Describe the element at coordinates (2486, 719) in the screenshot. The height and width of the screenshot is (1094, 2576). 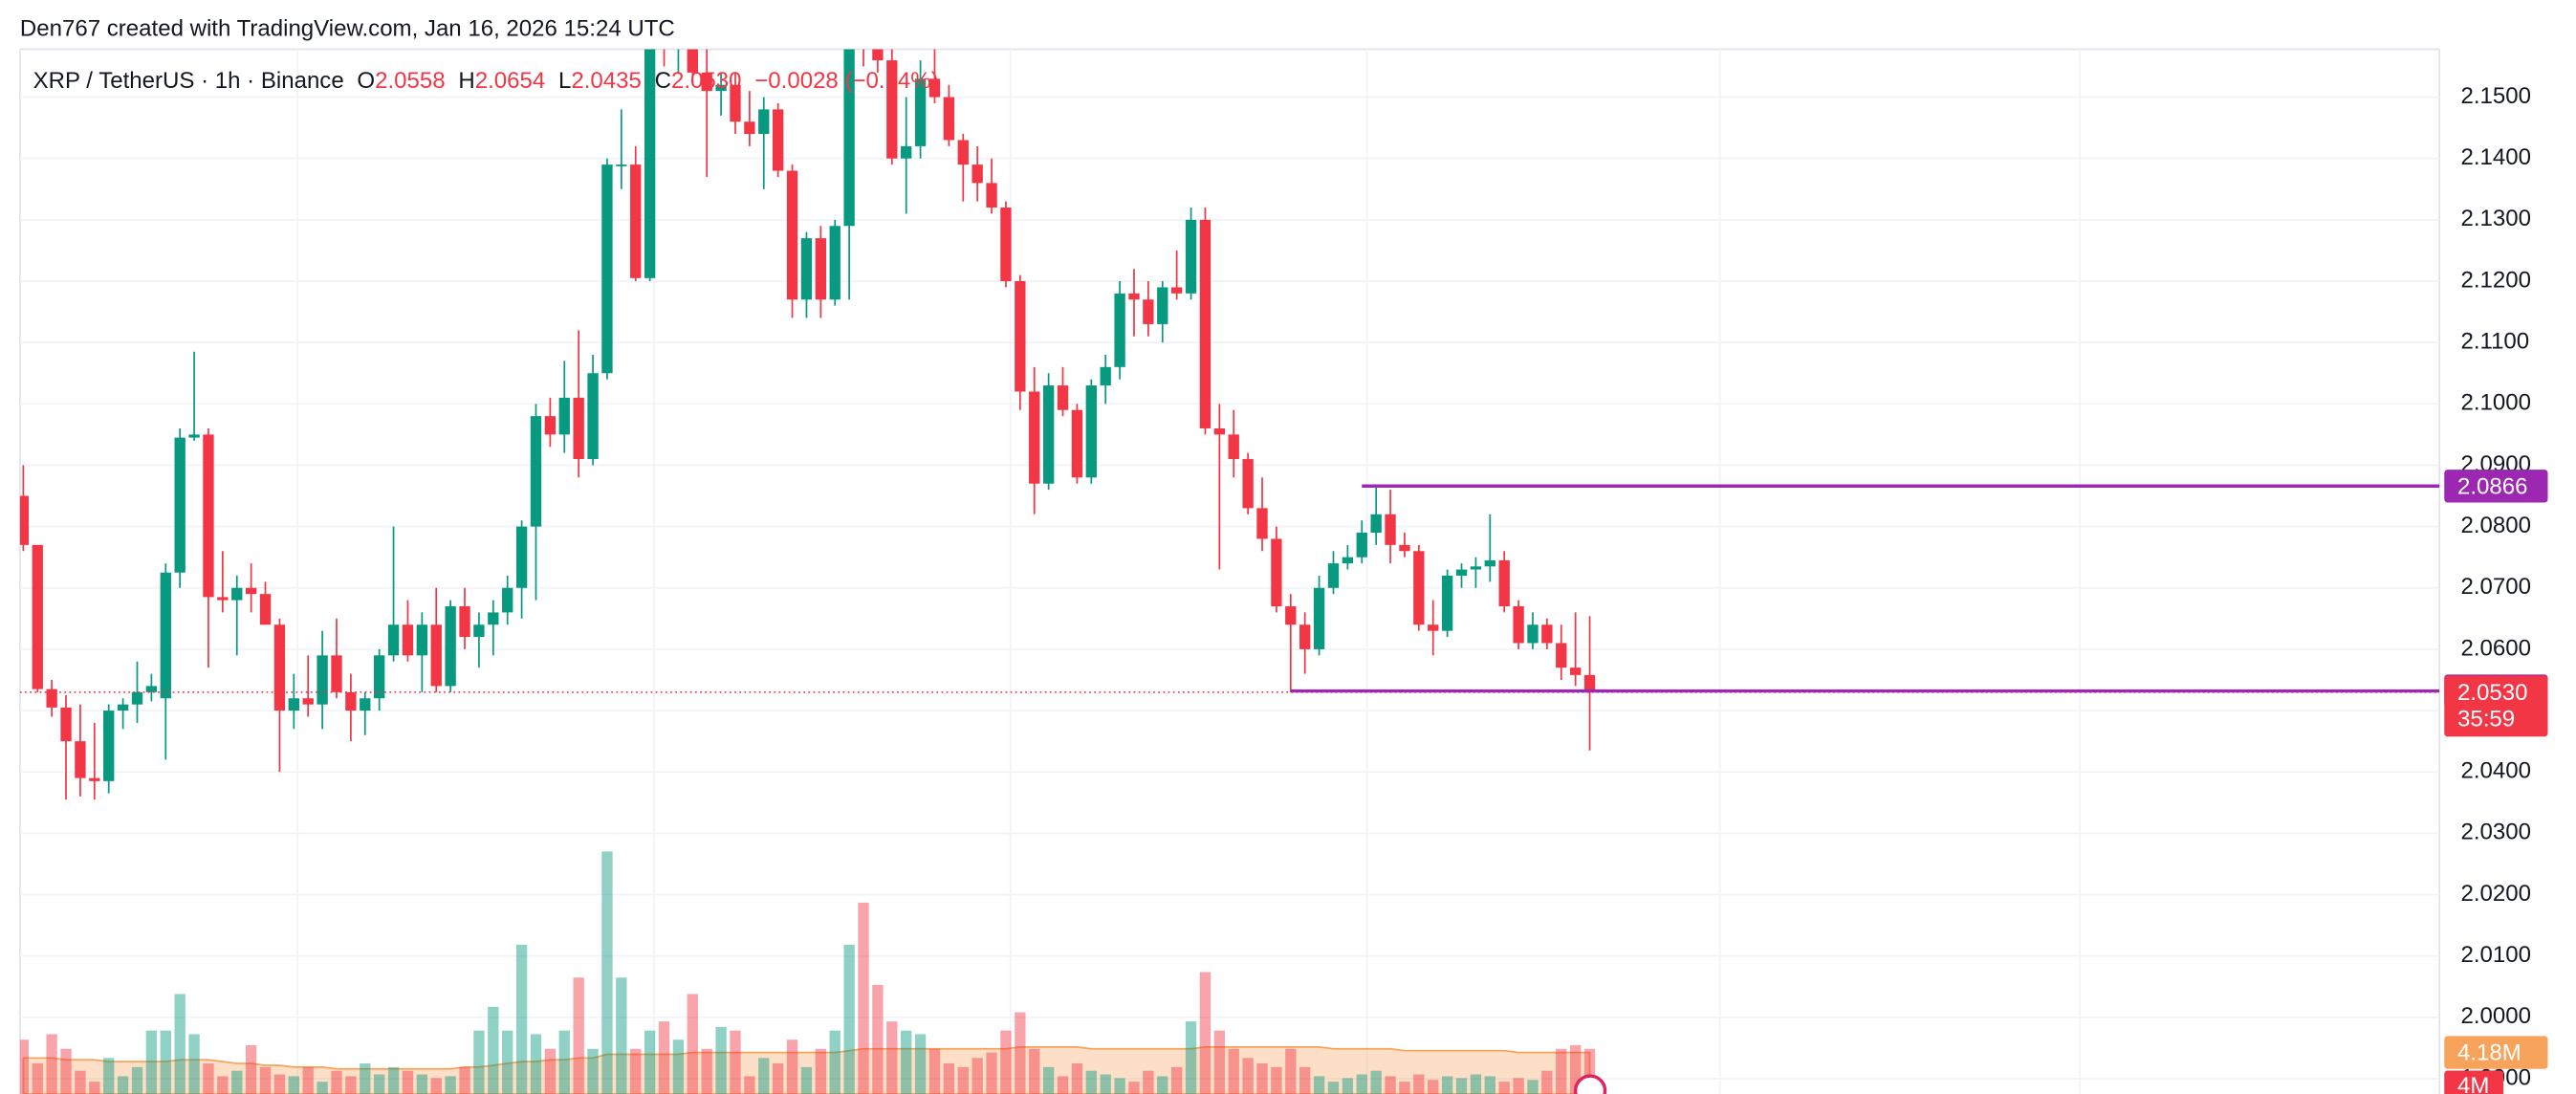
I see `countdown: 35:59` at that location.